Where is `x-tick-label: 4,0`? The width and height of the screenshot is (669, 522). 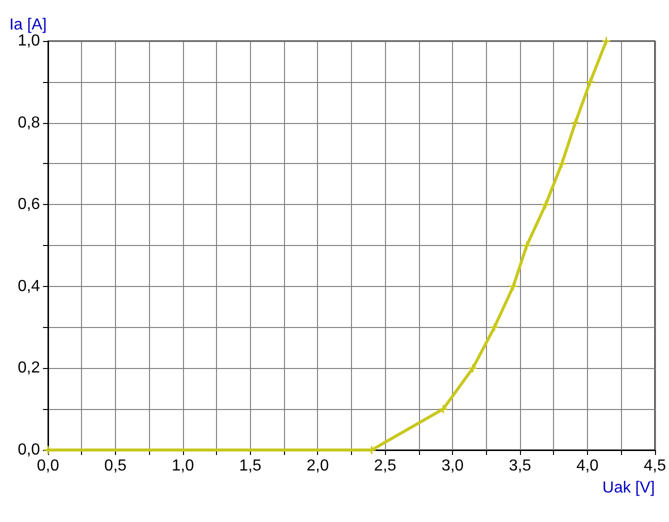 x-tick-label: 4,0 is located at coordinates (587, 466).